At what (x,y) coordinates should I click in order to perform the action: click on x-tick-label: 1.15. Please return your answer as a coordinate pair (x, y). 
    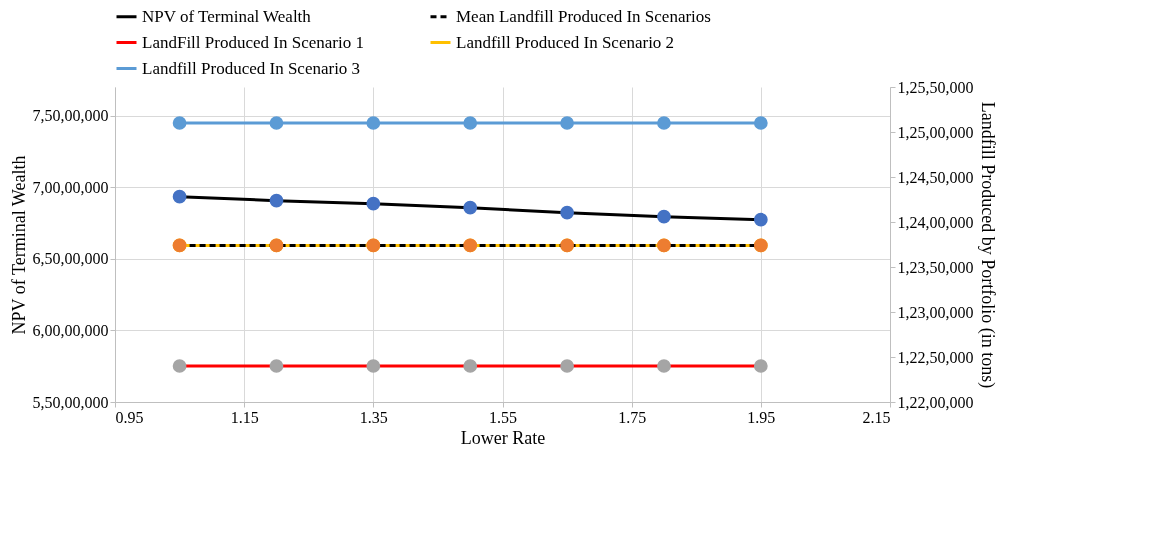
    Looking at the image, I should click on (244, 417).